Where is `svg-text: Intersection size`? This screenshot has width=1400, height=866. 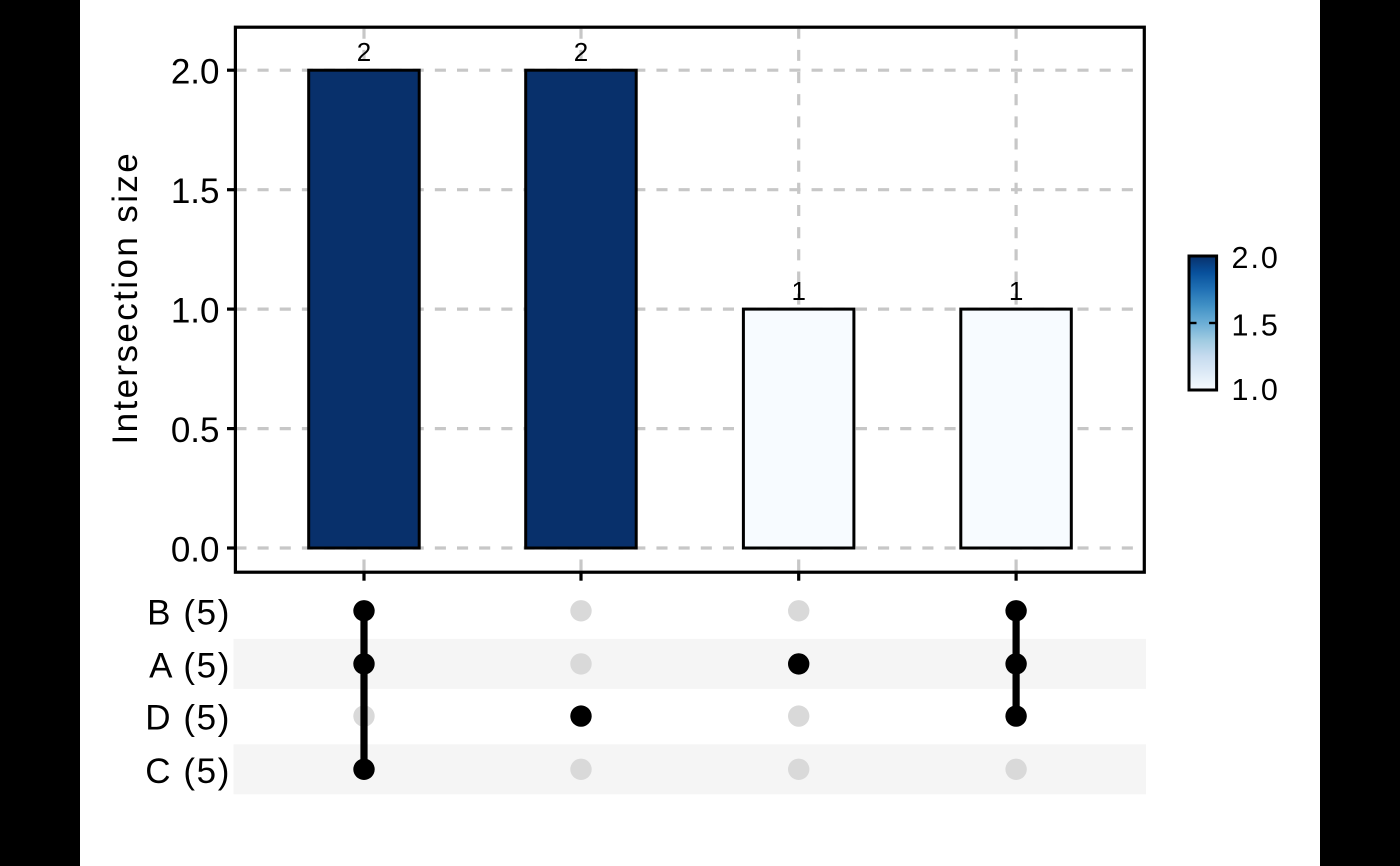 svg-text: Intersection size is located at coordinates (125, 298).